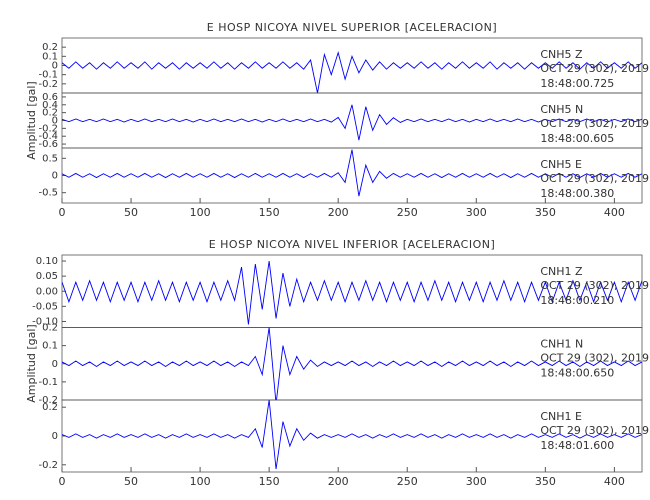 The width and height of the screenshot is (650, 500). Describe the element at coordinates (50, 158) in the screenshot. I see `y-tick-label: 0.5` at that location.